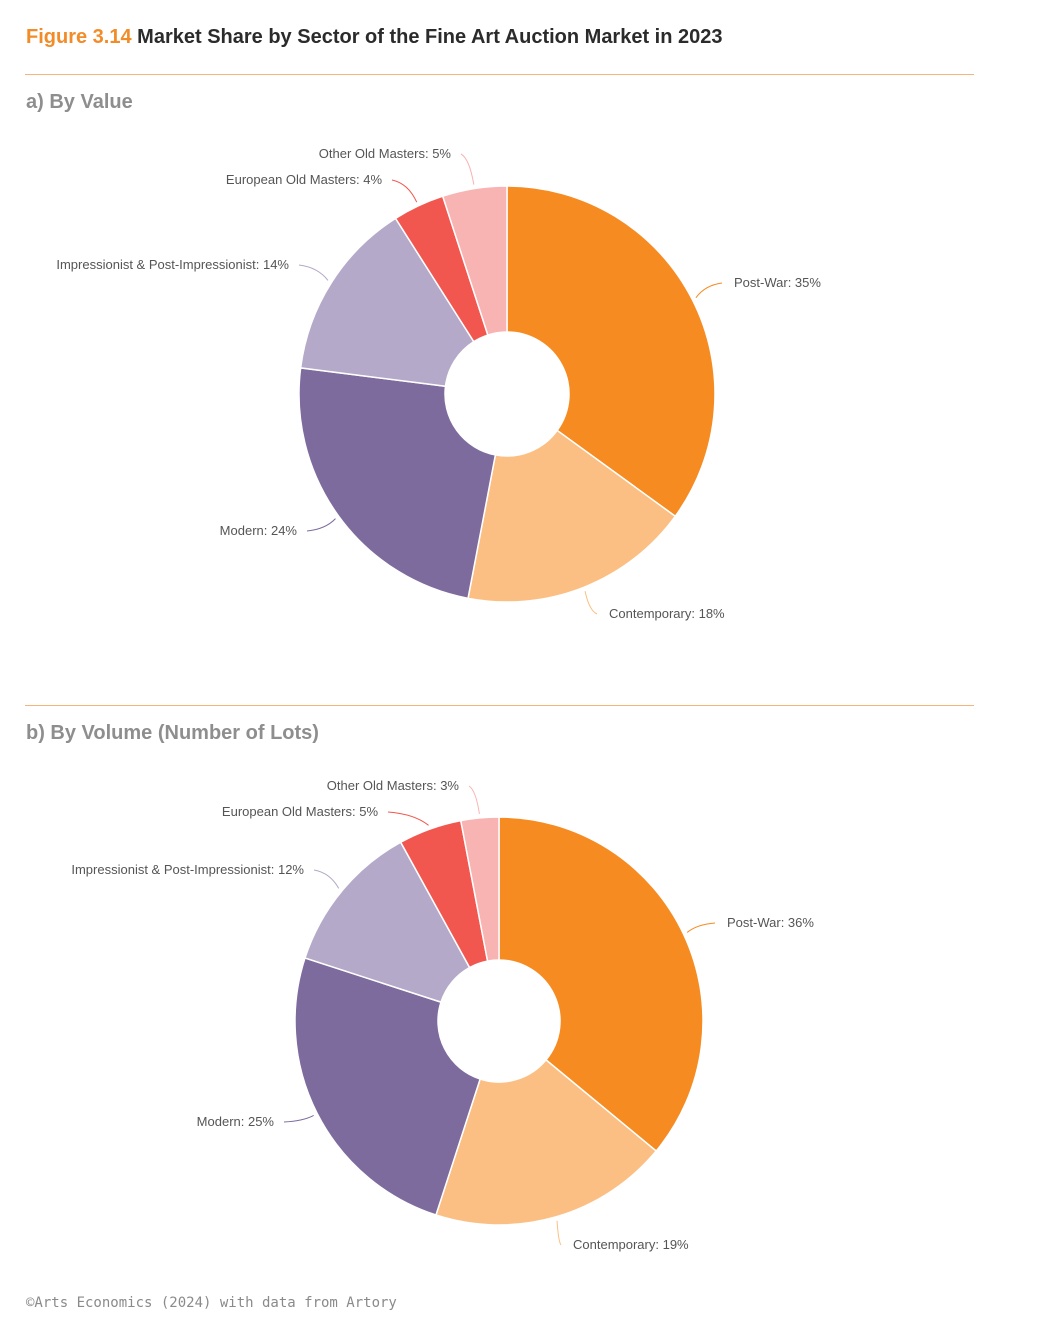 The width and height of the screenshot is (1038, 1331). Describe the element at coordinates (300, 811) in the screenshot. I see `data-label-european-old-masters: European Old Masters: 5%` at that location.